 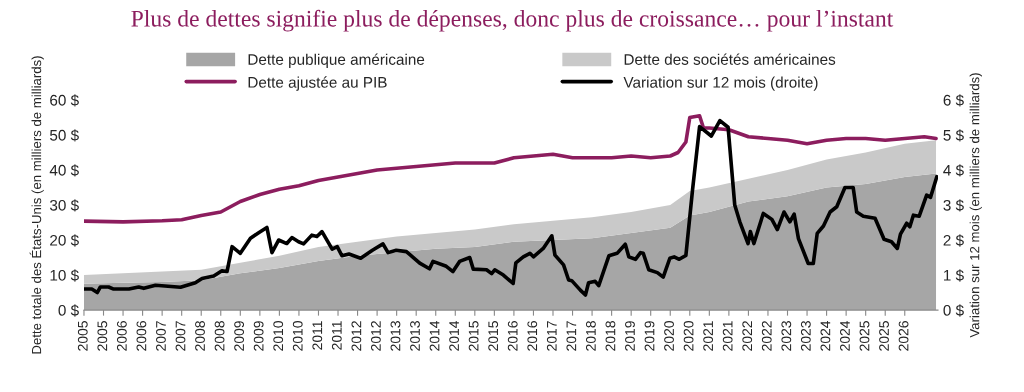 What do you see at coordinates (512, 20) in the screenshot?
I see `chart-title: Plus de dettes signifie plus de dépenses, donc plus de croissance… pour l’instant` at bounding box center [512, 20].